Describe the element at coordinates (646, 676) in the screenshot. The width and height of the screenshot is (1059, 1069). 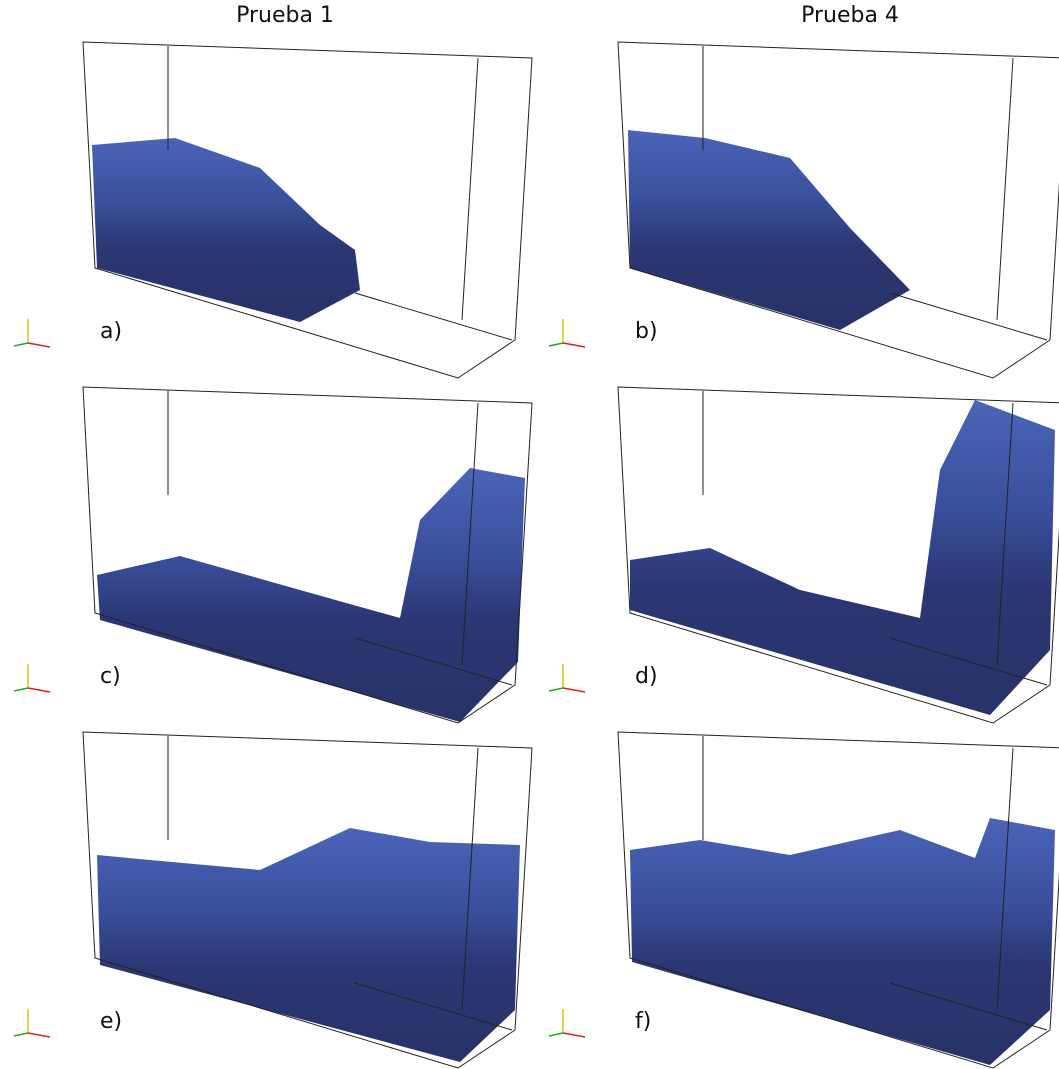
I see `panel-label: d)` at that location.